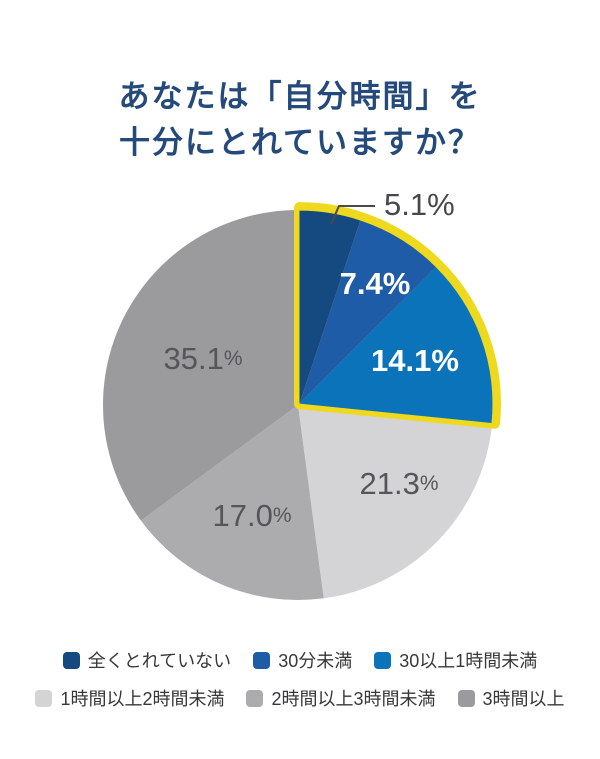  Describe the element at coordinates (352, 215) in the screenshot. I see `callout-line` at that location.